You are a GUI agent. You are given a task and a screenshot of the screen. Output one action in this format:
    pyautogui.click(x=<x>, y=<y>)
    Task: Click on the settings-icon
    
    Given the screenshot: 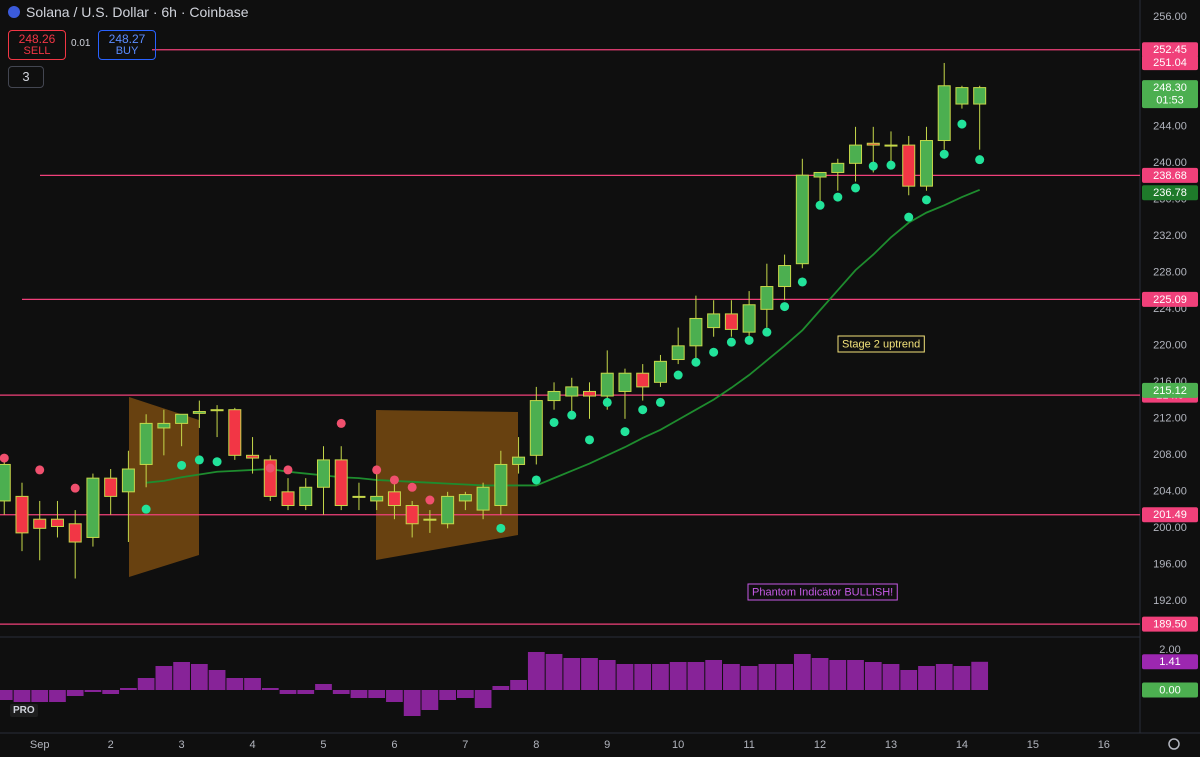 What is the action you would take?
    pyautogui.click(x=1174, y=744)
    